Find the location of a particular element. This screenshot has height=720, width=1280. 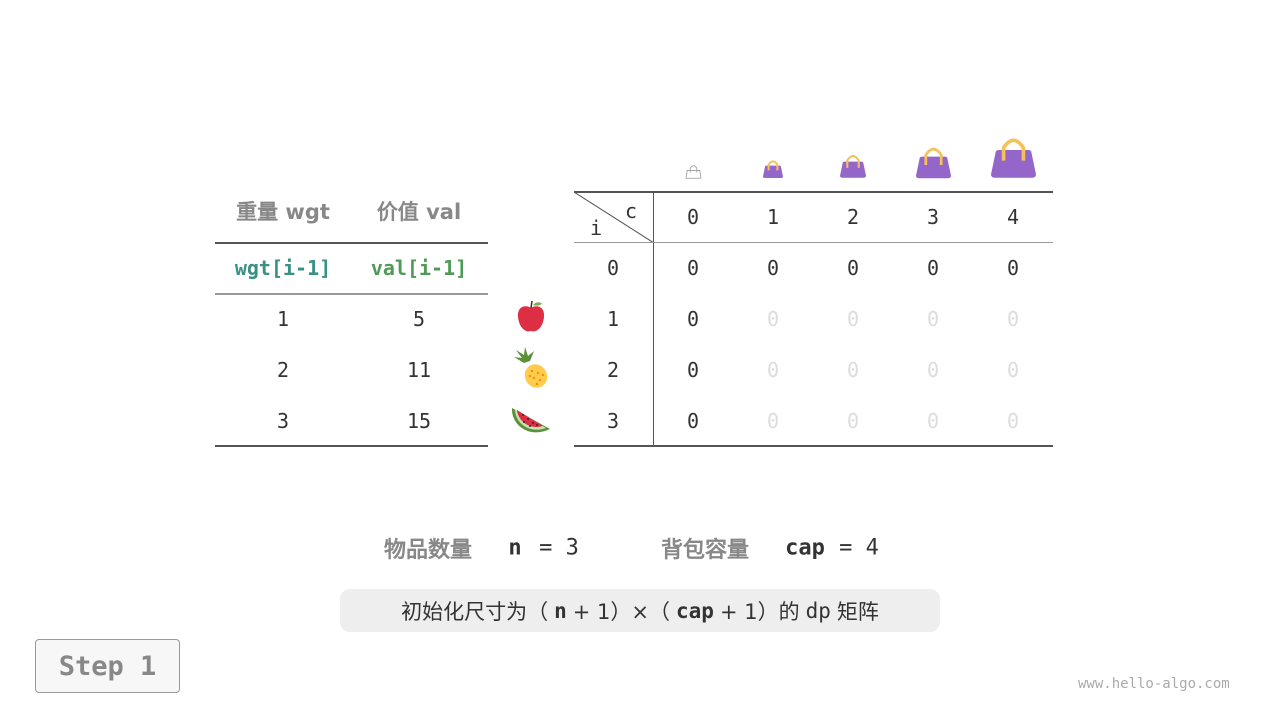

value-cell: 11 is located at coordinates (419, 370).